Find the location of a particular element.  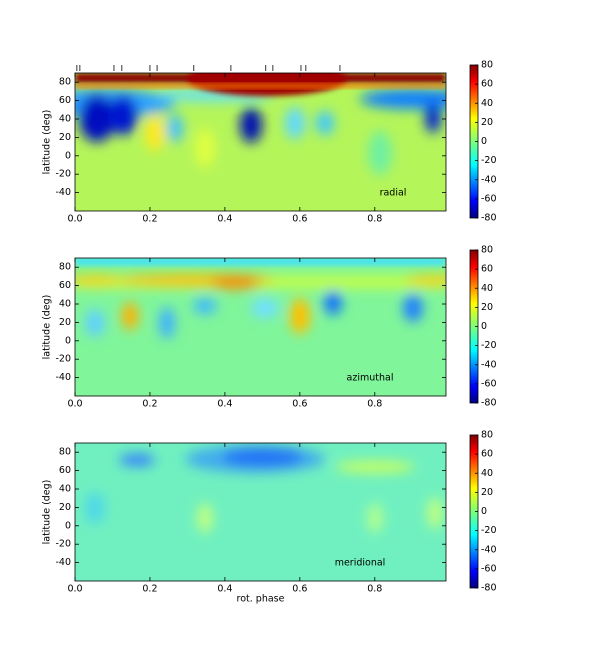

heatmap-meridional is located at coordinates (260, 512).